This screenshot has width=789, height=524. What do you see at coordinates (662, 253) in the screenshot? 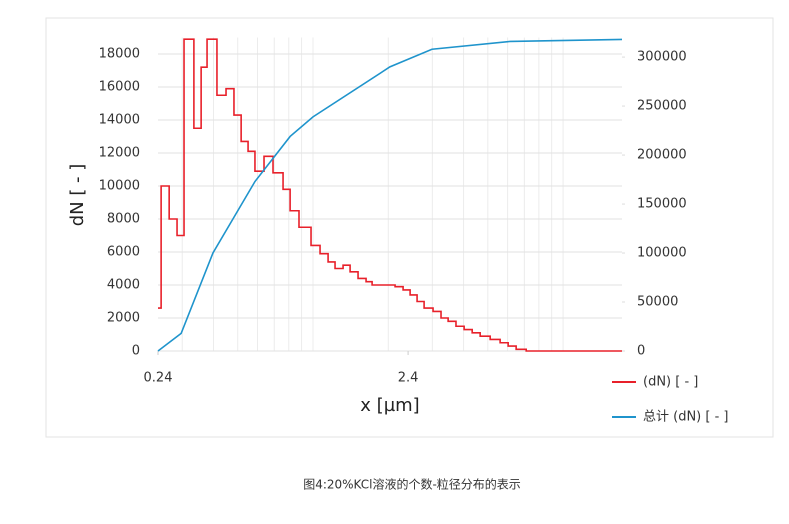
I see `y2-tick-label: 100000` at bounding box center [662, 253].